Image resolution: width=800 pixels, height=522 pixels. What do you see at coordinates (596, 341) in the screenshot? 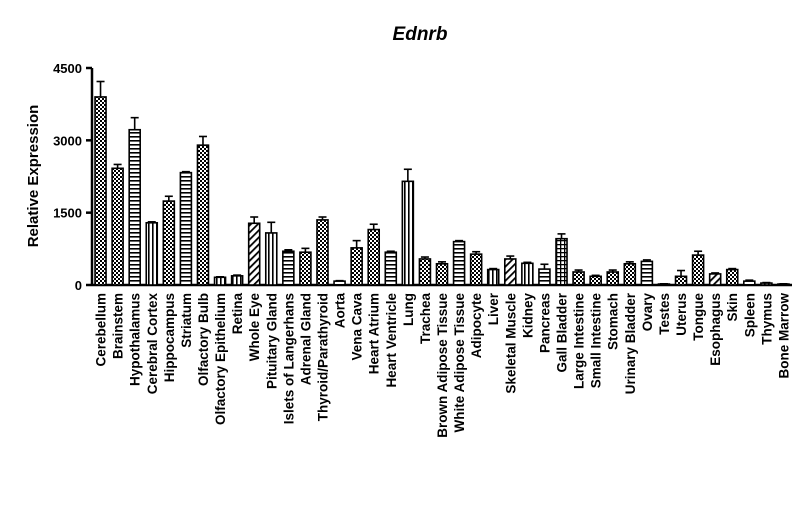
I see `x-tick-label: Small Intestine` at bounding box center [596, 341].